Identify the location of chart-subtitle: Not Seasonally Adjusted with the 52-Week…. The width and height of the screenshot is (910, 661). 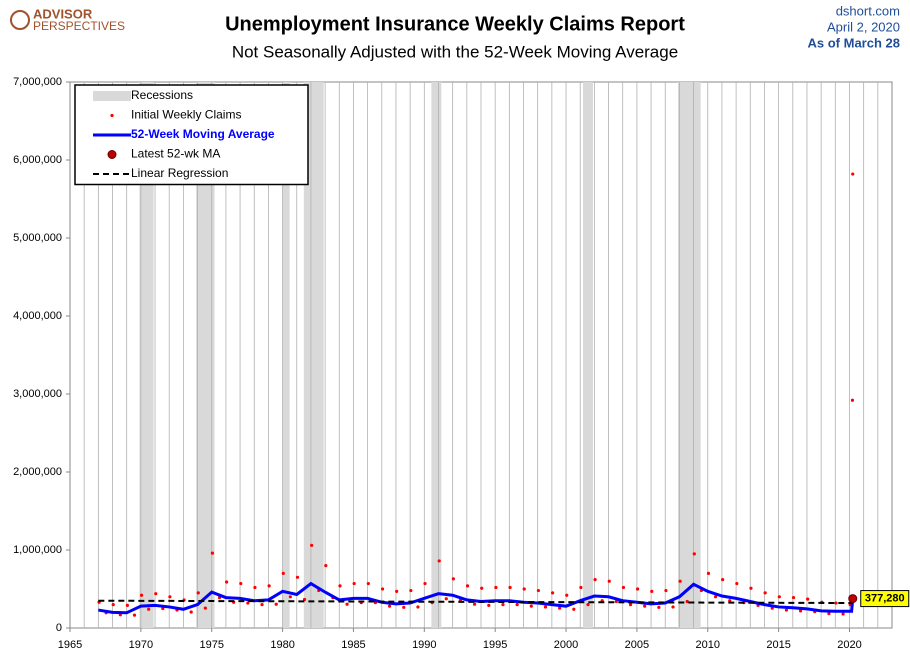
(455, 51).